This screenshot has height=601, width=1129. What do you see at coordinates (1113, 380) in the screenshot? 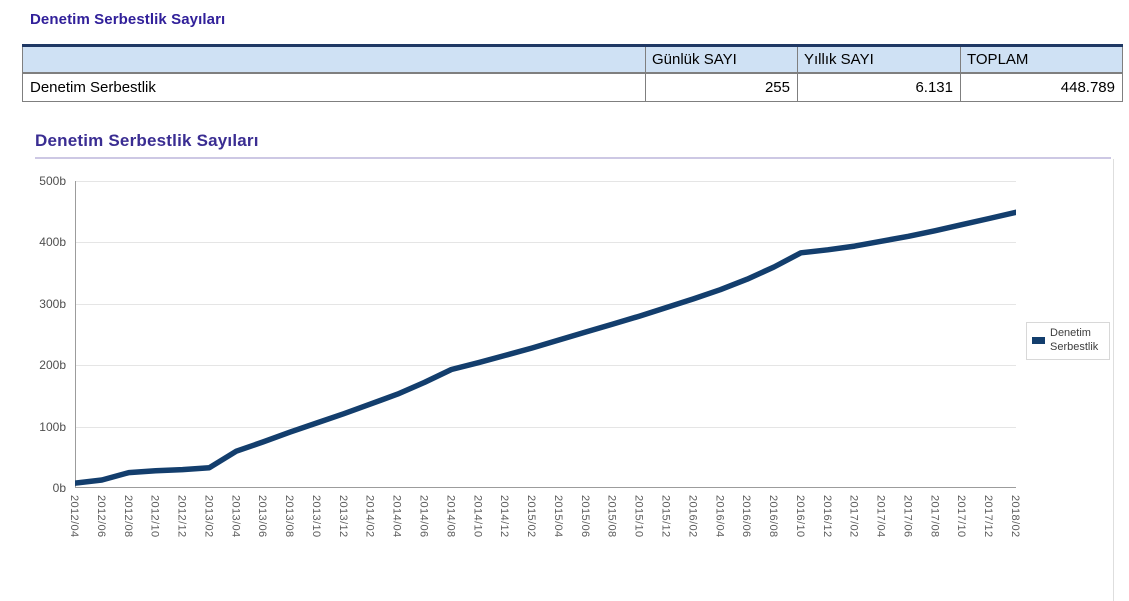
I see `panel-right-border` at bounding box center [1113, 380].